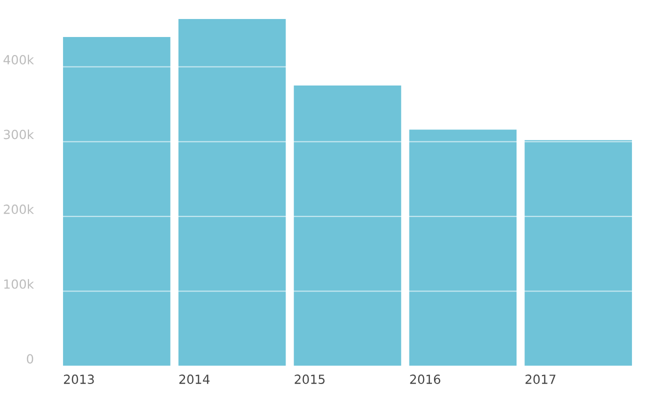  What do you see at coordinates (19, 209) in the screenshot?
I see `y-tick-label: 200k` at bounding box center [19, 209].